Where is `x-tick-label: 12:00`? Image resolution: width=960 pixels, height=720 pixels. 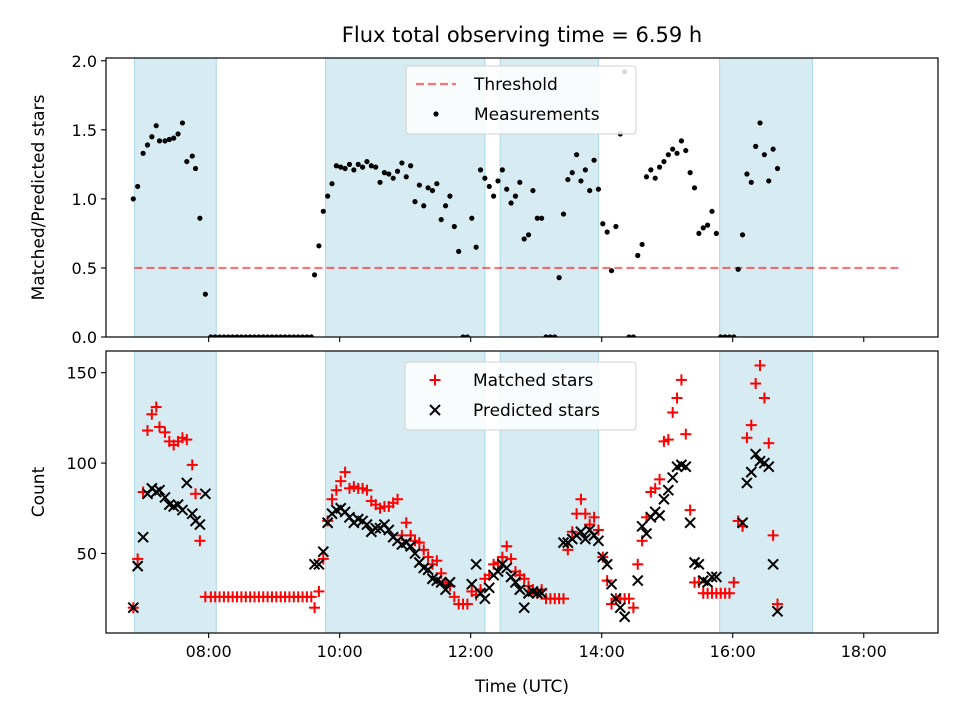
x-tick-label: 12:00 is located at coordinates (471, 651).